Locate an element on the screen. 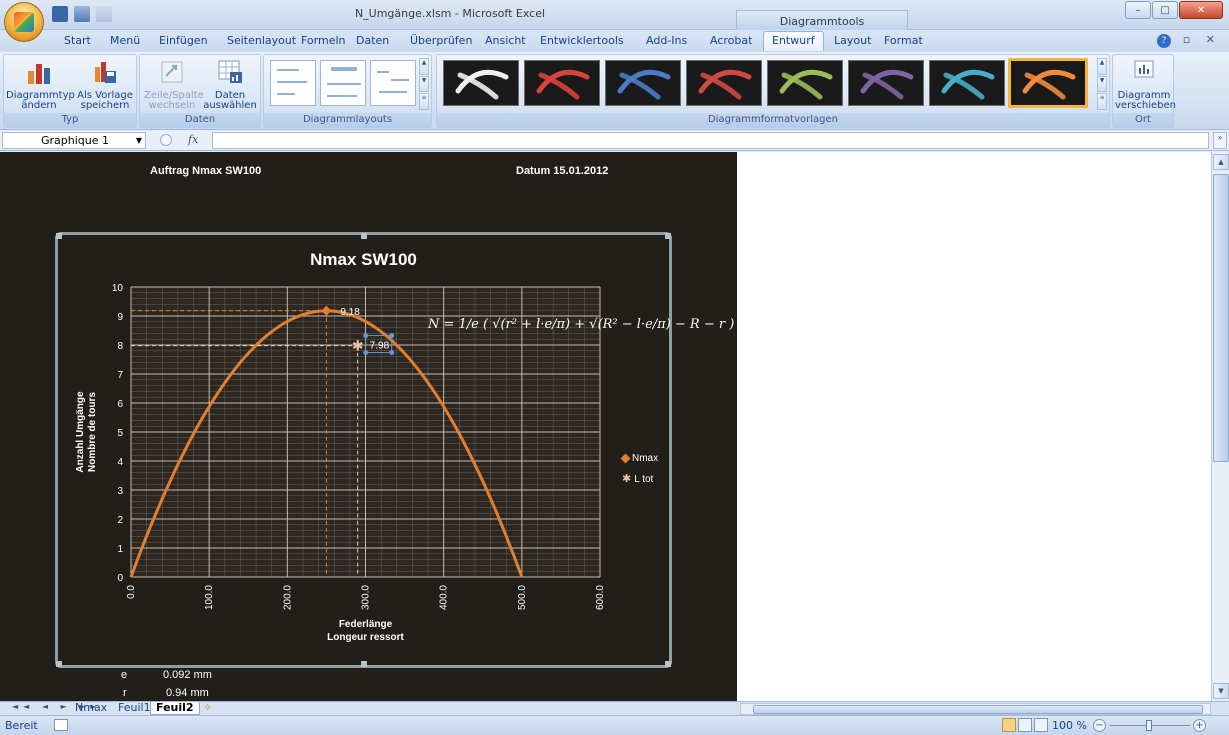 Image resolution: width=1229 pixels, height=735 pixels. redo-icon is located at coordinates (104, 14).